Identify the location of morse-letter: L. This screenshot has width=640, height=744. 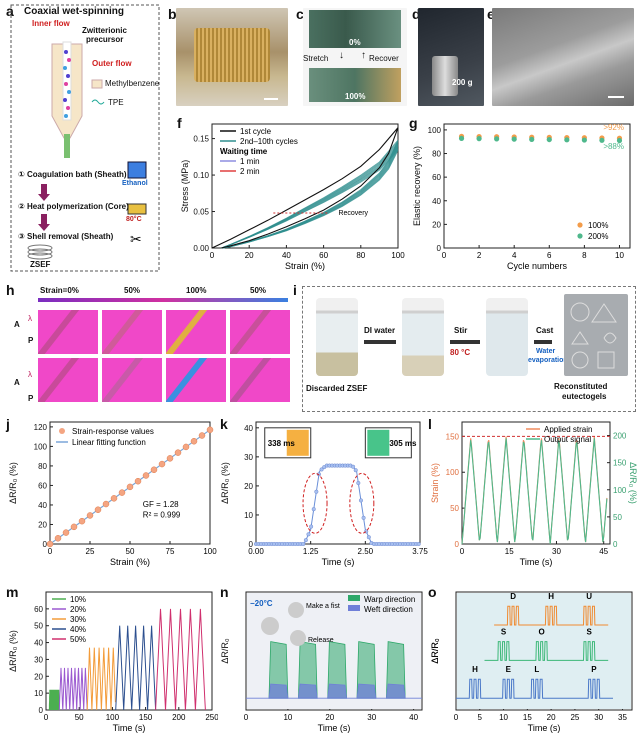
(536, 669).